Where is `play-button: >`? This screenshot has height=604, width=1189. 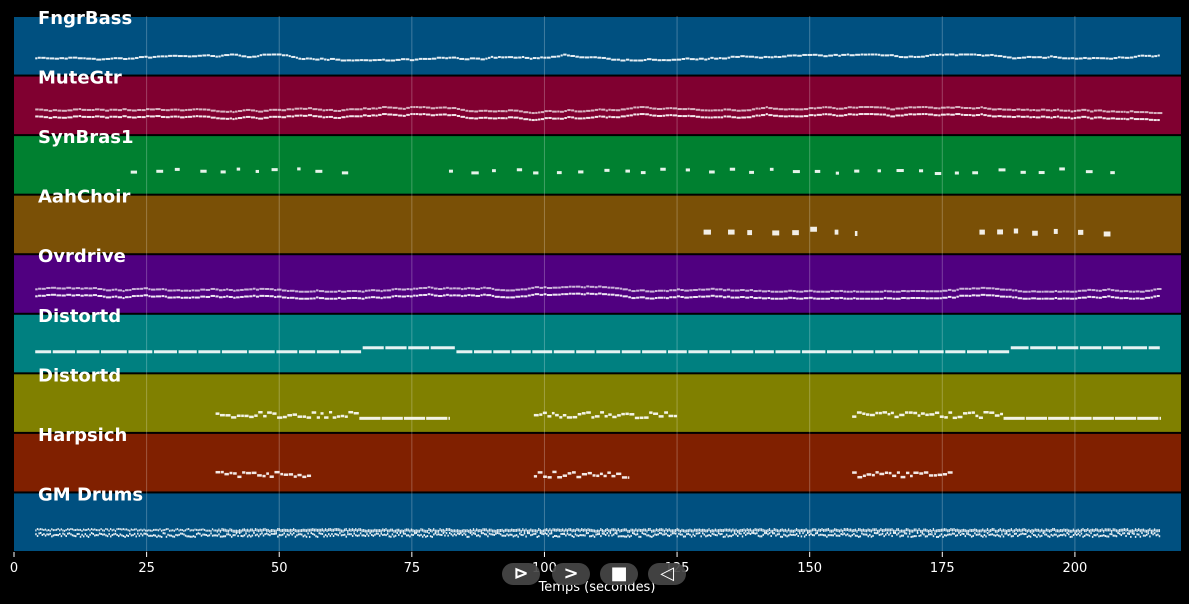 play-button: > is located at coordinates (571, 574).